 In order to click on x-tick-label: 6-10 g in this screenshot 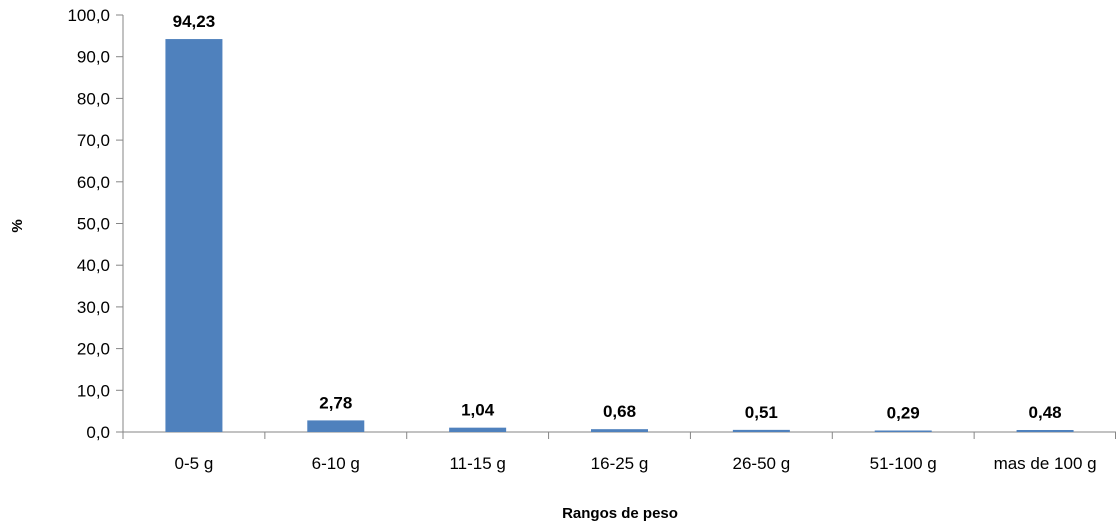, I will do `click(336, 463)`.